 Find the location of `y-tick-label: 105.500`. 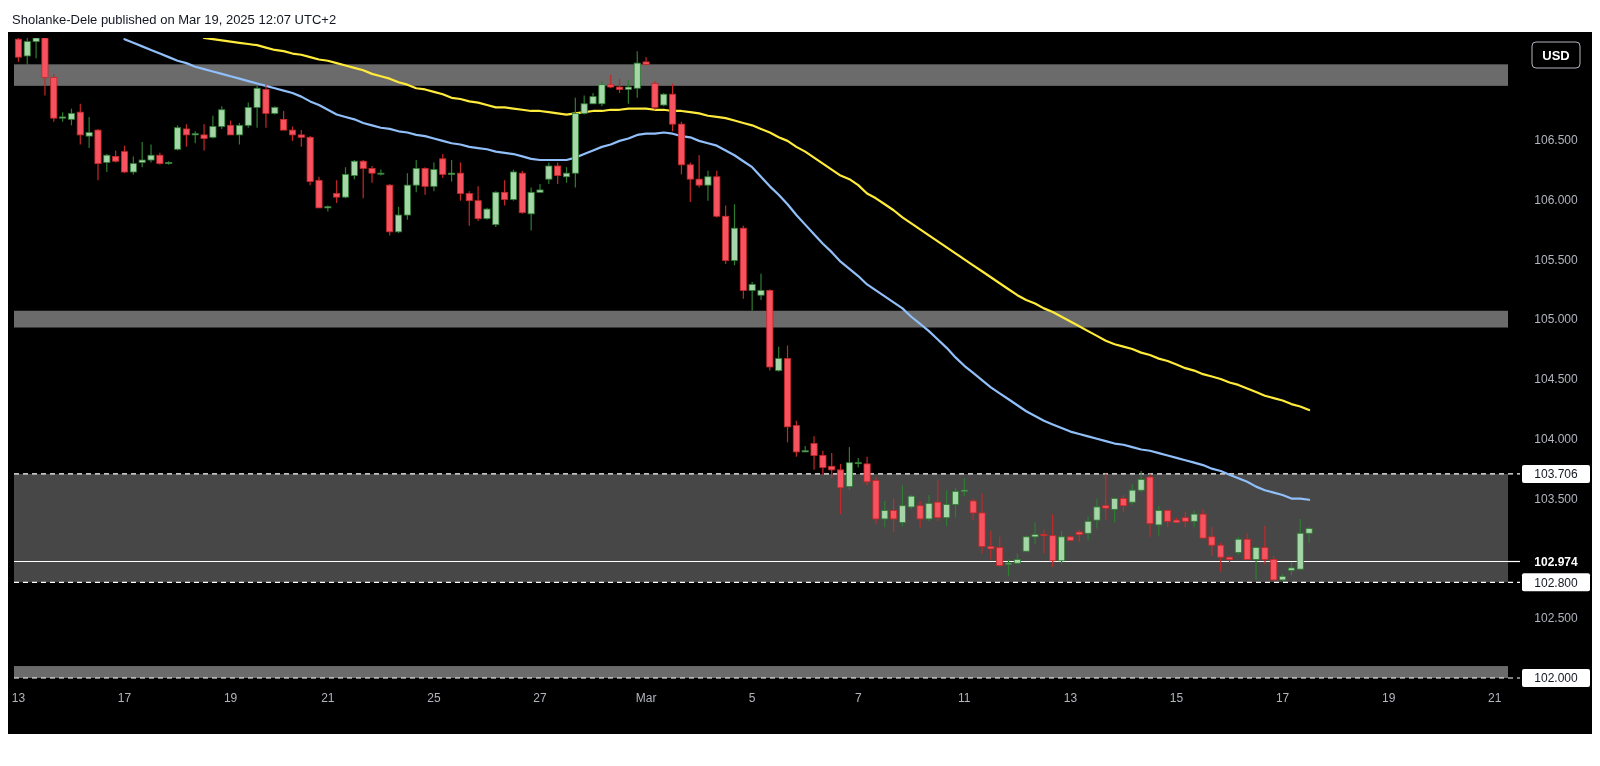

y-tick-label: 105.500 is located at coordinates (1556, 259).